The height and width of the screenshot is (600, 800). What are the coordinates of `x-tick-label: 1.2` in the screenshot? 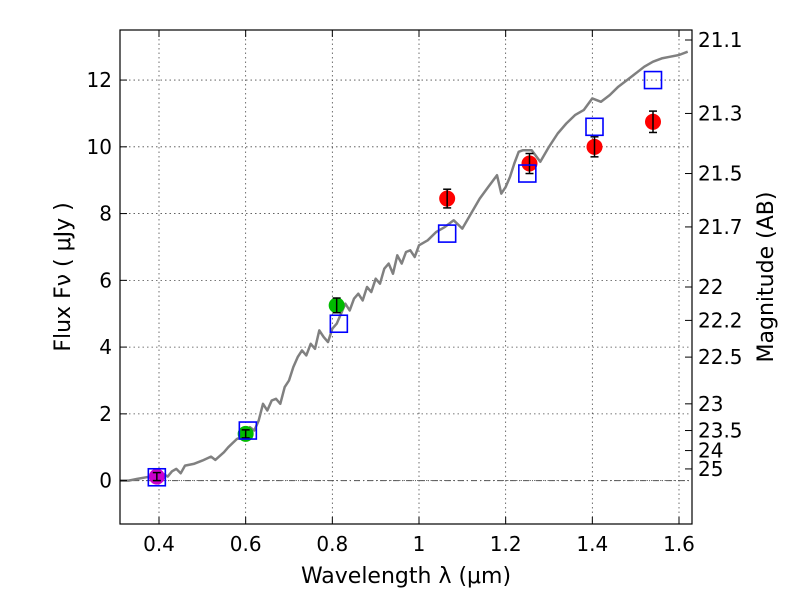 It's located at (506, 544).